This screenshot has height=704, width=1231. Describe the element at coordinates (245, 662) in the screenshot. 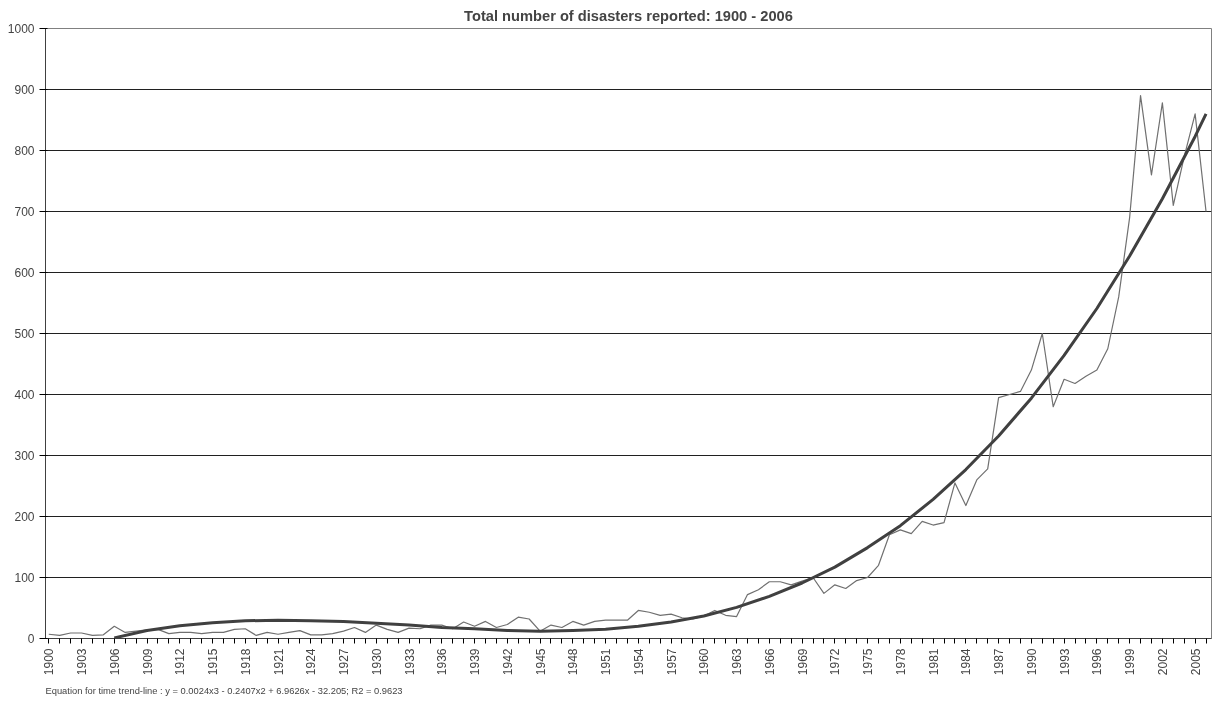

I see `x-tick-label: 1918` at that location.